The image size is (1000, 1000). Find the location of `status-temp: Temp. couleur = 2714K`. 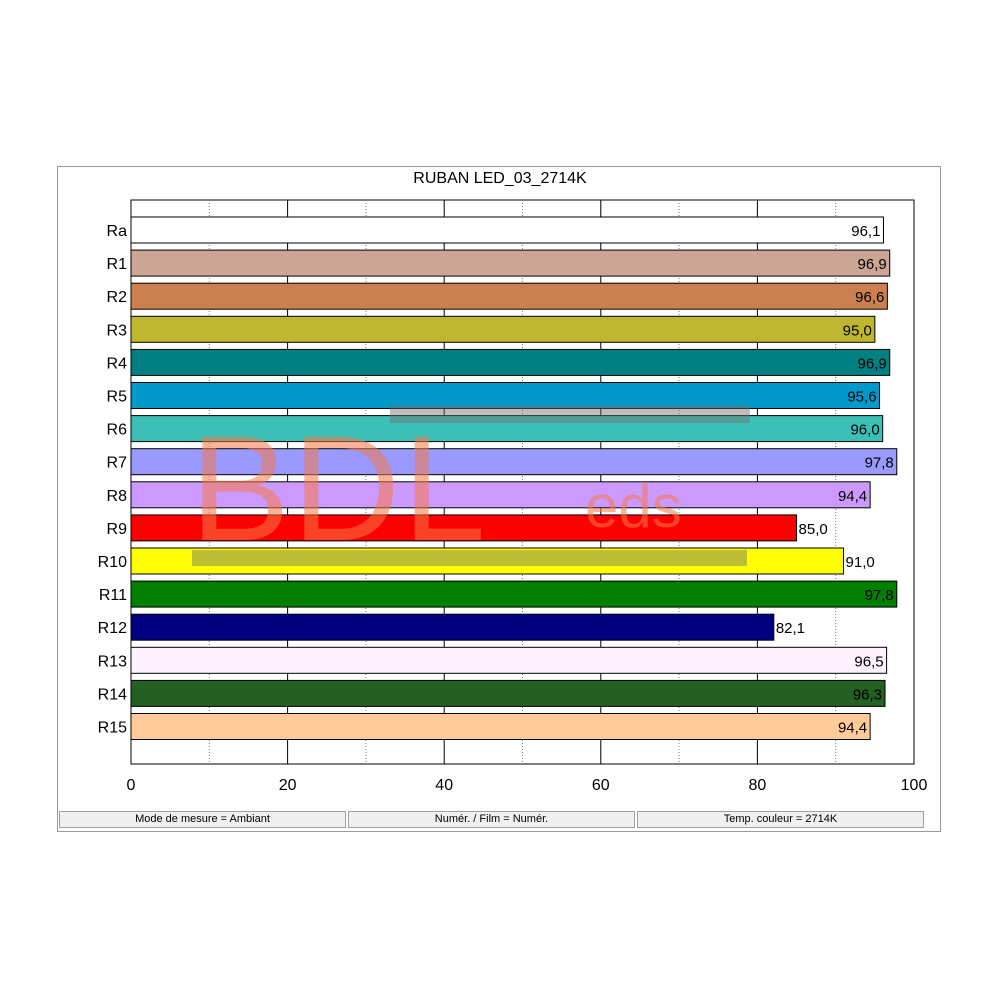

status-temp: Temp. couleur = 2714K is located at coordinates (780, 819).